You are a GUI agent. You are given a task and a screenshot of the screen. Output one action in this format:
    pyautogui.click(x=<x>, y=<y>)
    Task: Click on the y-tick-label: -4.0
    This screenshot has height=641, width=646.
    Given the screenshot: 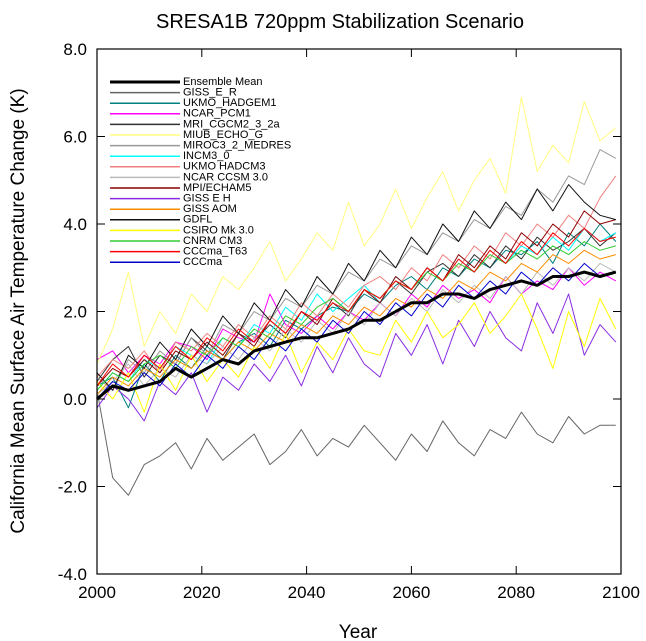 What is the action you would take?
    pyautogui.click(x=72, y=574)
    